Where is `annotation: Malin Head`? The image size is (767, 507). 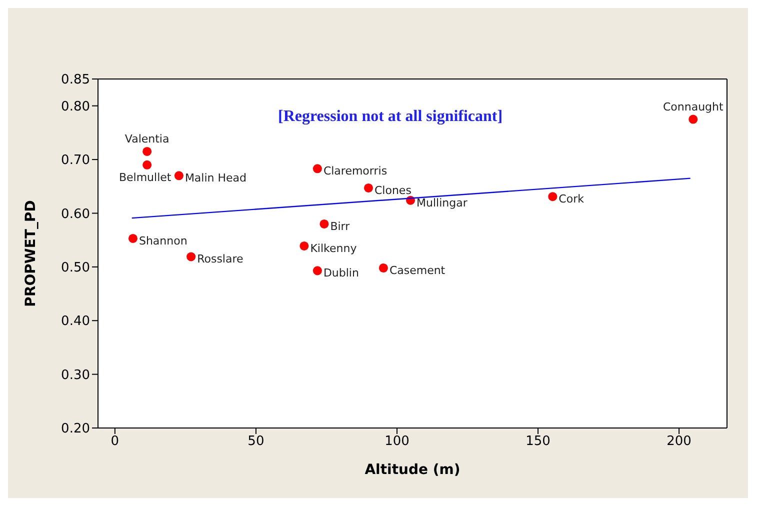
annotation: Malin Head is located at coordinates (215, 178).